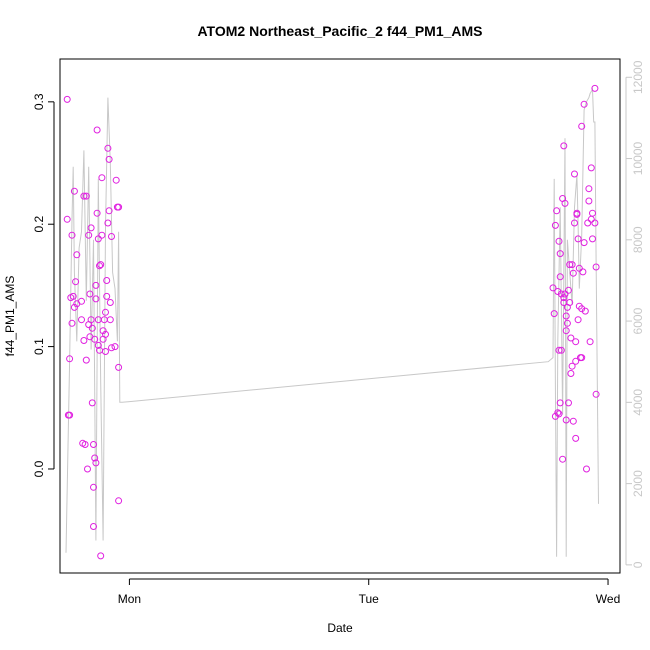 This screenshot has height=650, width=650. What do you see at coordinates (340, 628) in the screenshot?
I see `x-axis-label: Date` at bounding box center [340, 628].